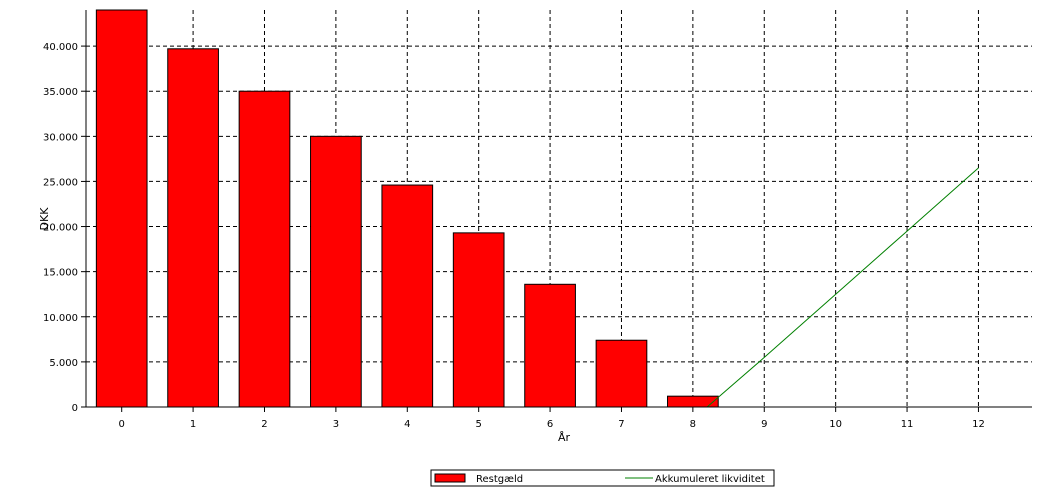  I want to click on x-axis-label: År, so click(564, 437).